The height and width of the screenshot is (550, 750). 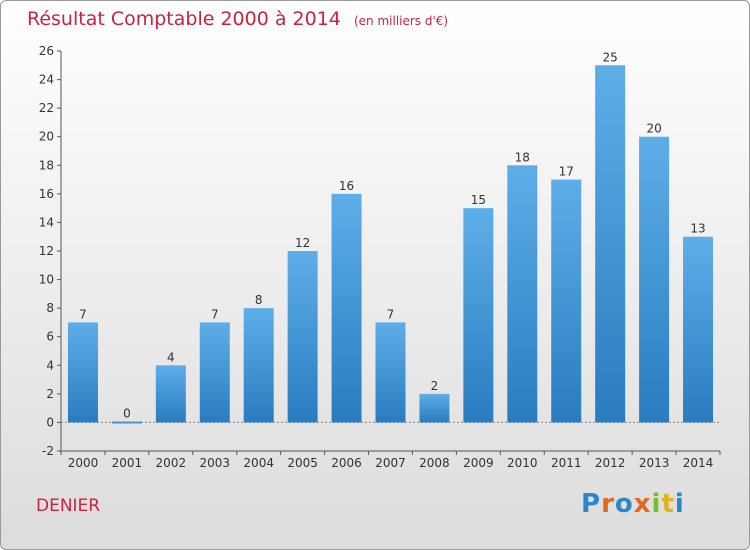 I want to click on data-label: 4, so click(x=171, y=357).